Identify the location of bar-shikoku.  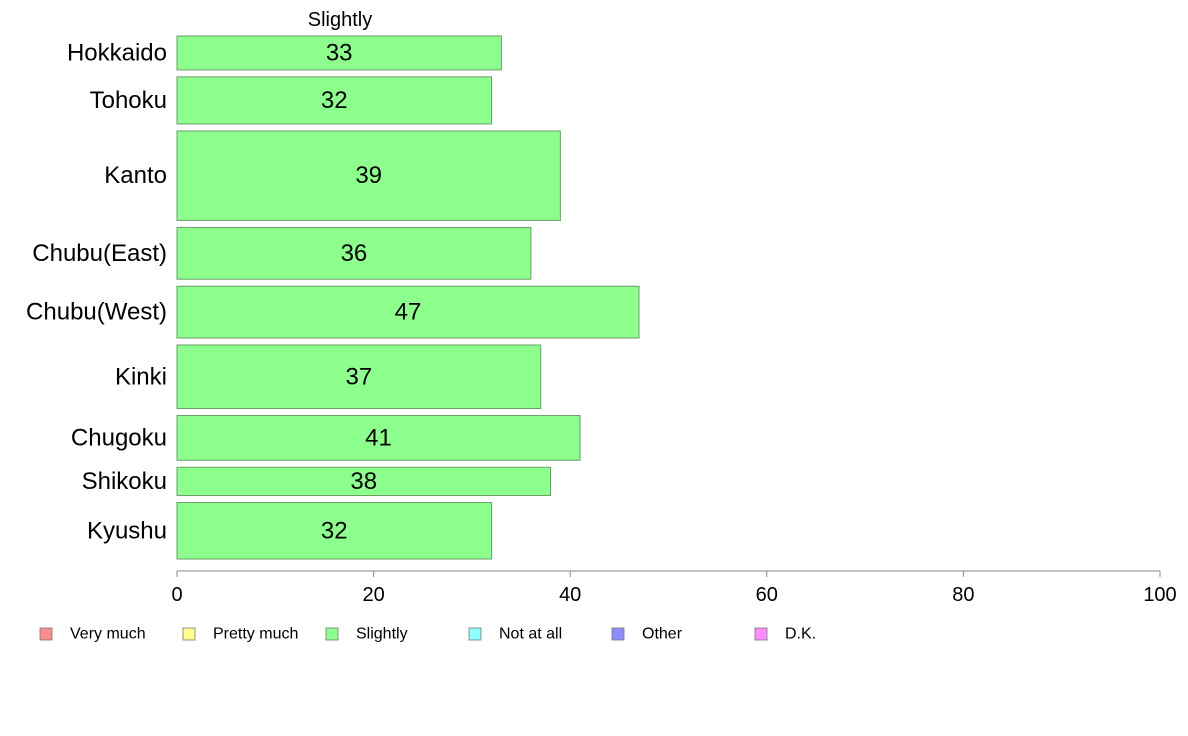
(364, 481).